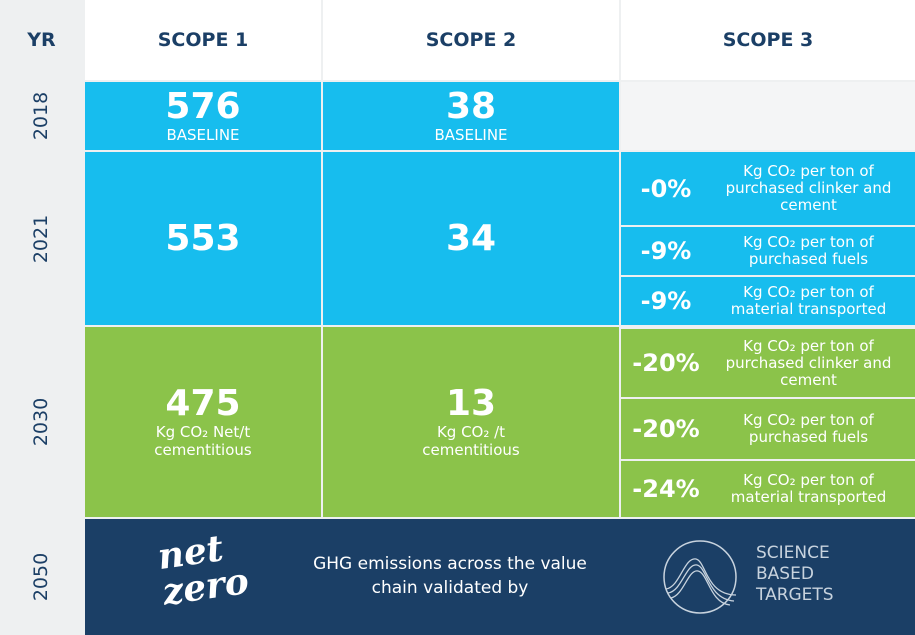 The width and height of the screenshot is (915, 635). I want to click on net-zero-logo: net zero, so click(203, 570).